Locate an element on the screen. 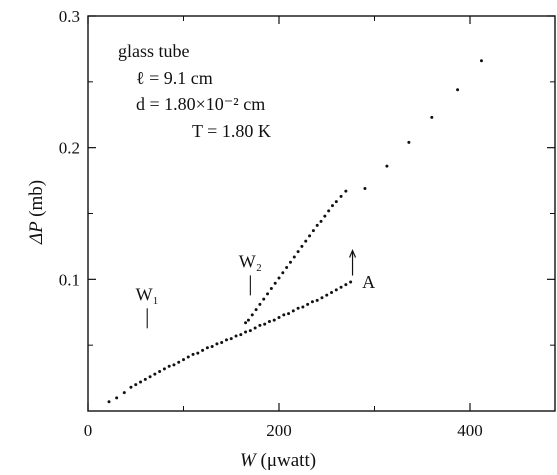 This screenshot has height=475, width=557. x-tick-label: 200 is located at coordinates (279, 430).